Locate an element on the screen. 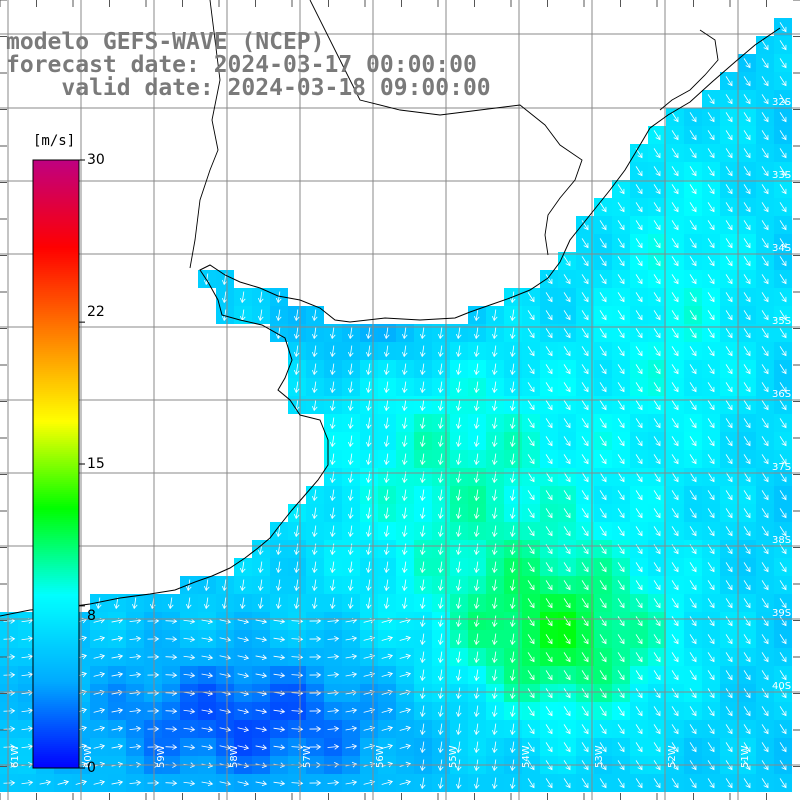 This screenshot has width=800, height=800. model-title: modelo GEFS-WAVE (NCEP) is located at coordinates (165, 42).